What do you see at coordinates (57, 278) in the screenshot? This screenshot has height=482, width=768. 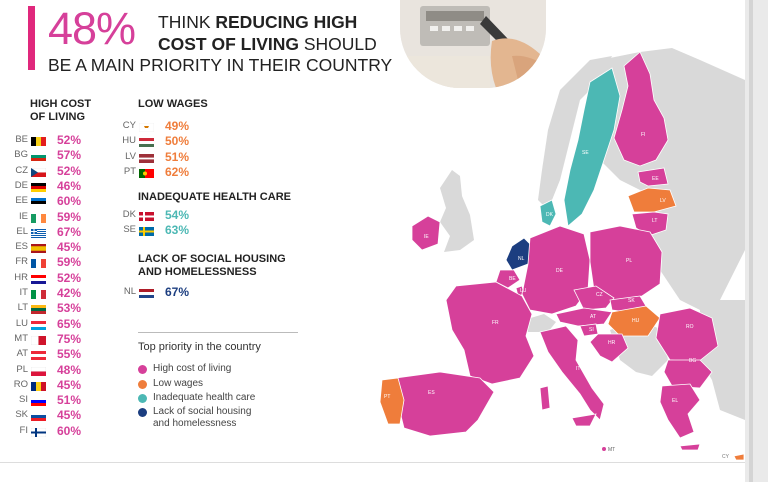 I see `country-row-hr: HR 52%` at bounding box center [57, 278].